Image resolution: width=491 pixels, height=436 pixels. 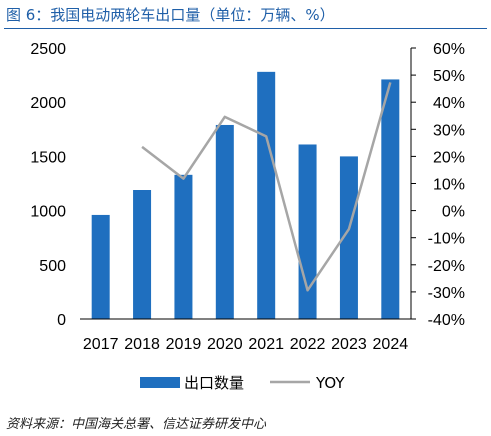 I want to click on y-left-tick-label: 2000, so click(x=48, y=103).